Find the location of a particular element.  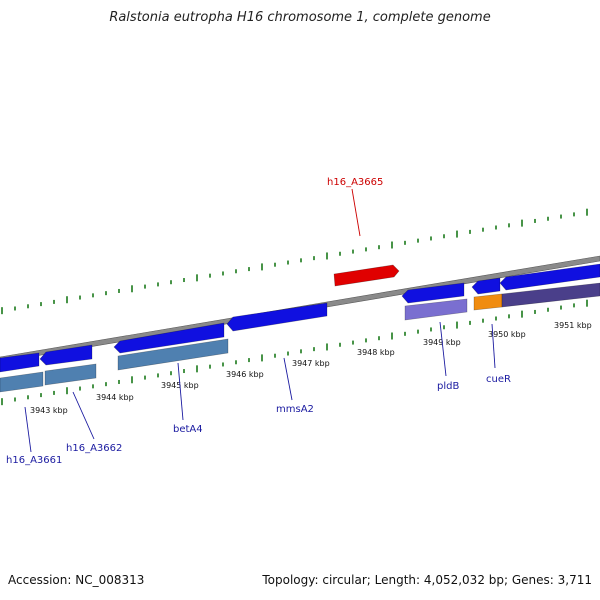

gene-pldb is located at coordinates (433, 293).